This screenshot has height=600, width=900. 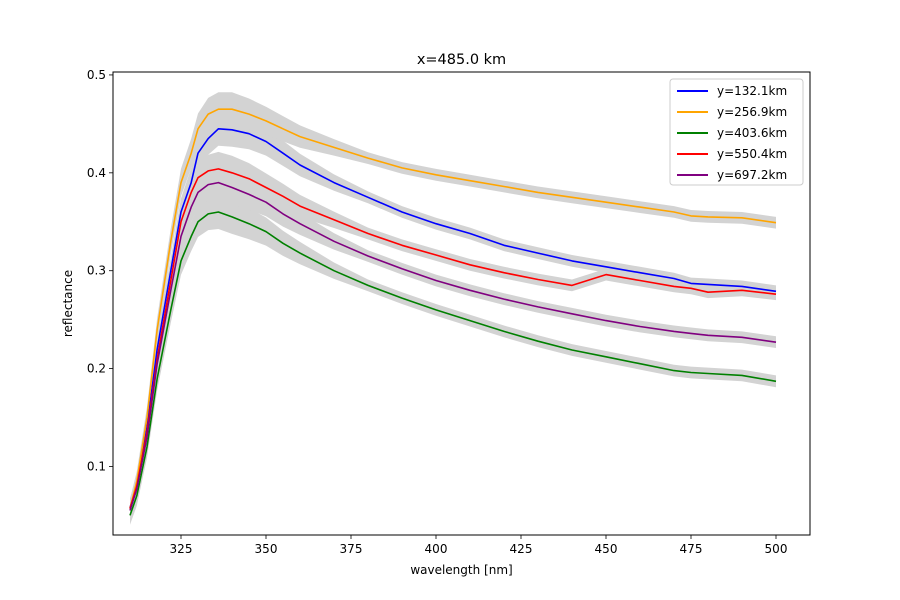 What do you see at coordinates (96, 271) in the screenshot?
I see `y-tick-label: 0.3` at bounding box center [96, 271].